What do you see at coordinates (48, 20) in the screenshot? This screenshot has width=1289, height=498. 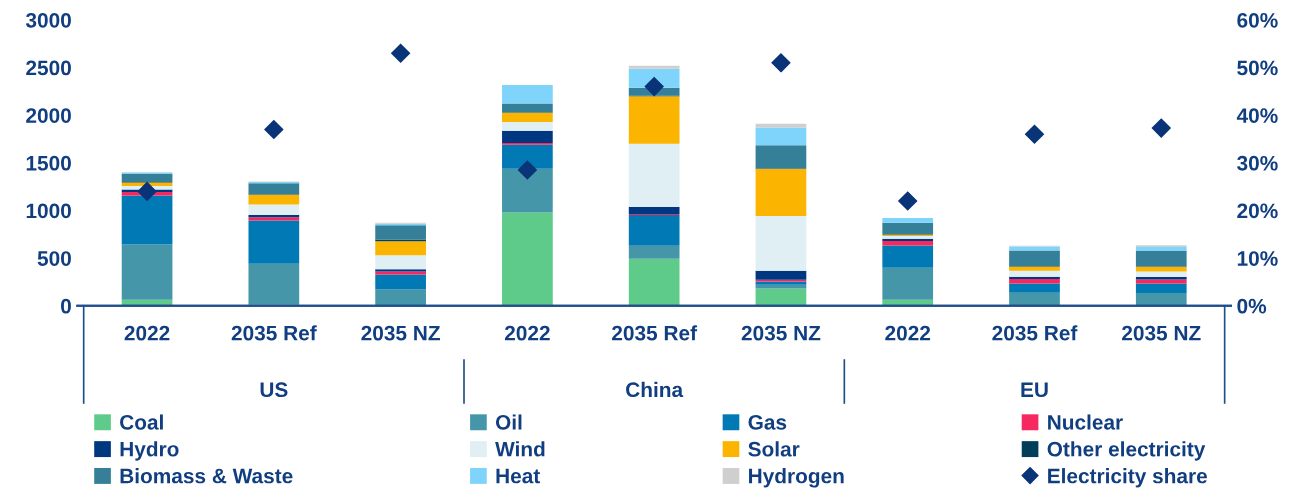 I see `y-tick-label: 3000` at bounding box center [48, 20].